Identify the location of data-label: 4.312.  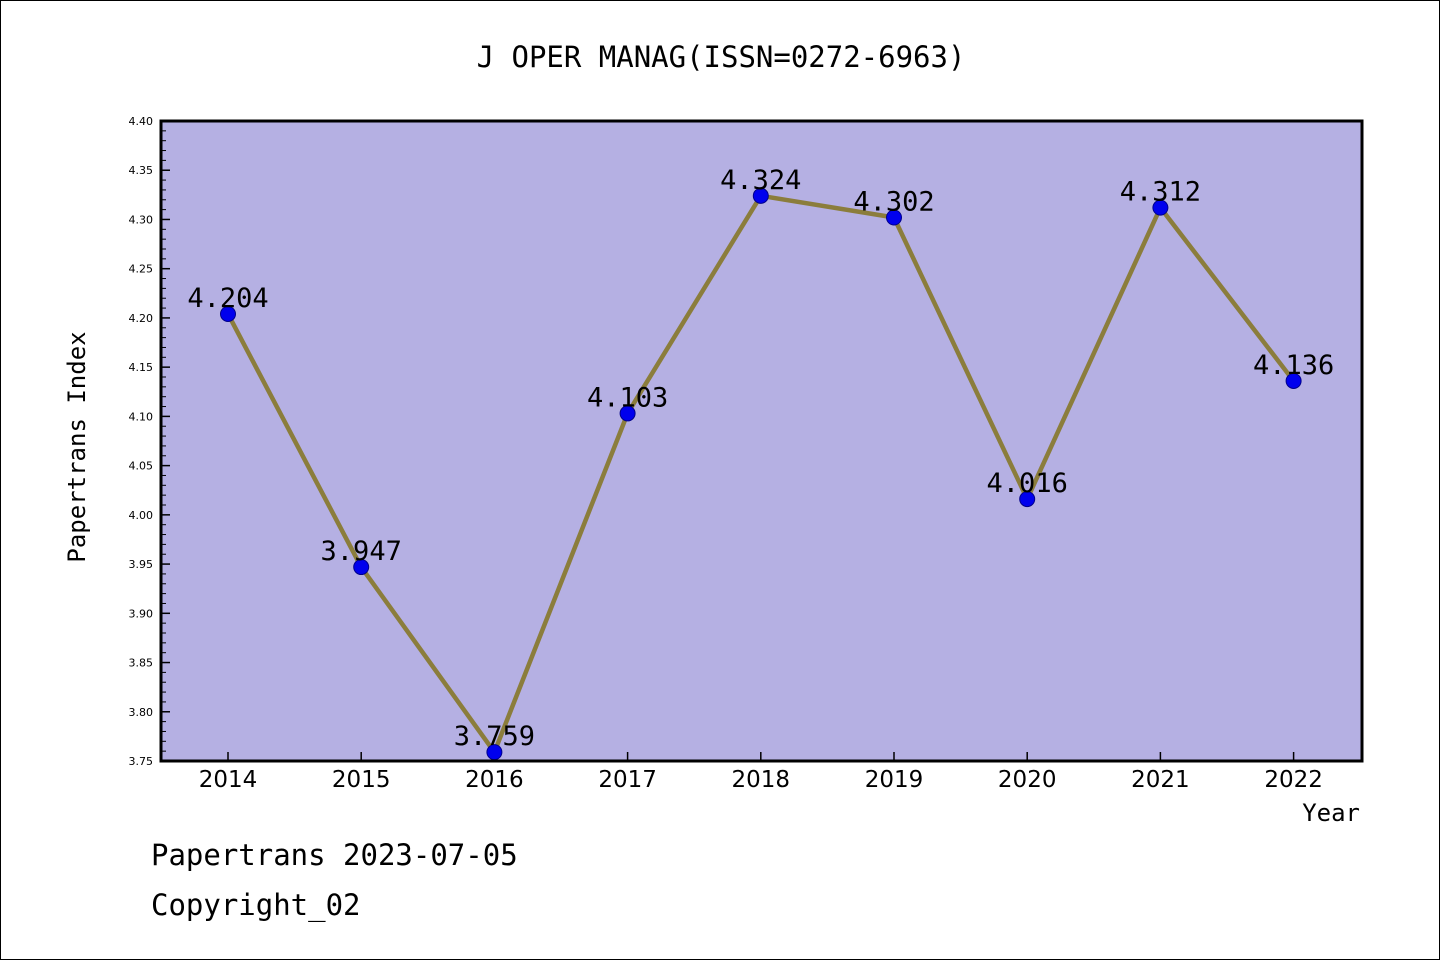
(1160, 192).